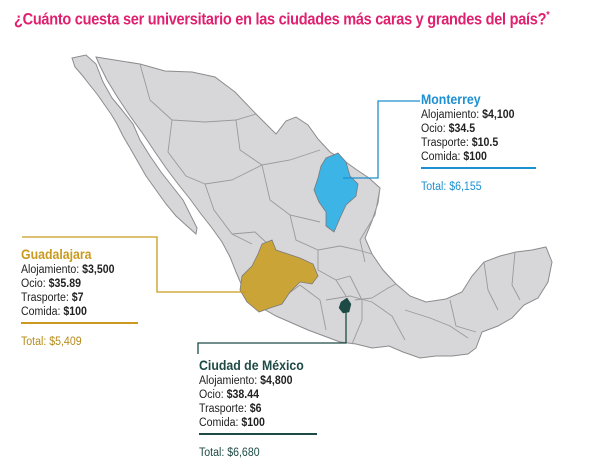 This screenshot has height=466, width=600. What do you see at coordinates (448, 129) in the screenshot?
I see `monterrey-ocio: Ocio: $34.5` at bounding box center [448, 129].